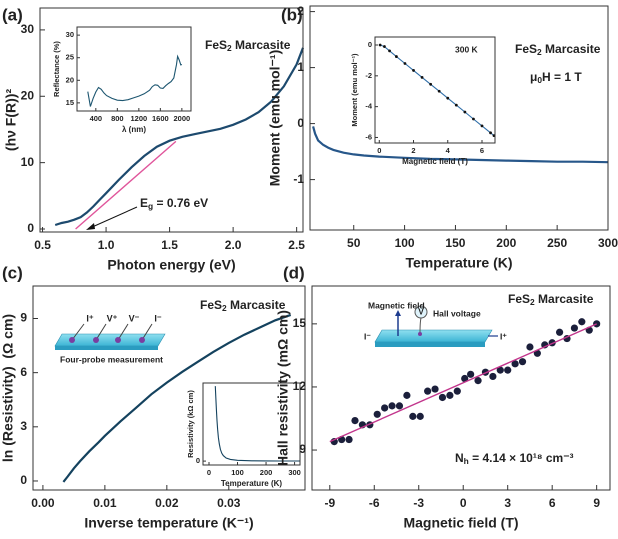  What do you see at coordinates (42, 245) in the screenshot?
I see `x-tick-label: 0.5` at bounding box center [42, 245].